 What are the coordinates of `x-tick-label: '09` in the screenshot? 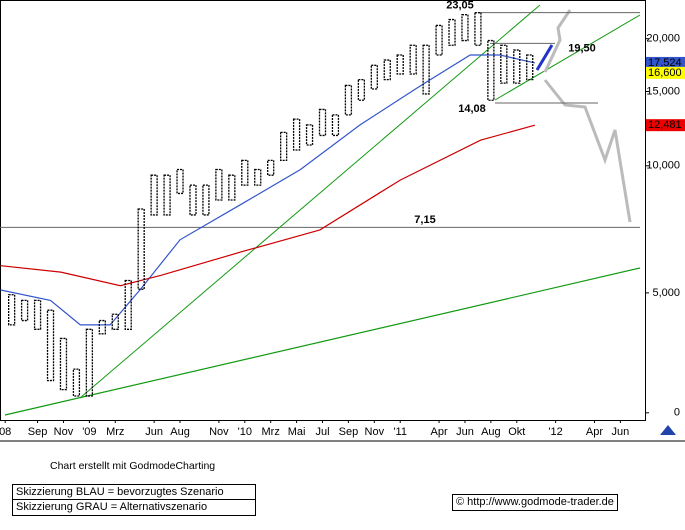 It's located at (89, 432).